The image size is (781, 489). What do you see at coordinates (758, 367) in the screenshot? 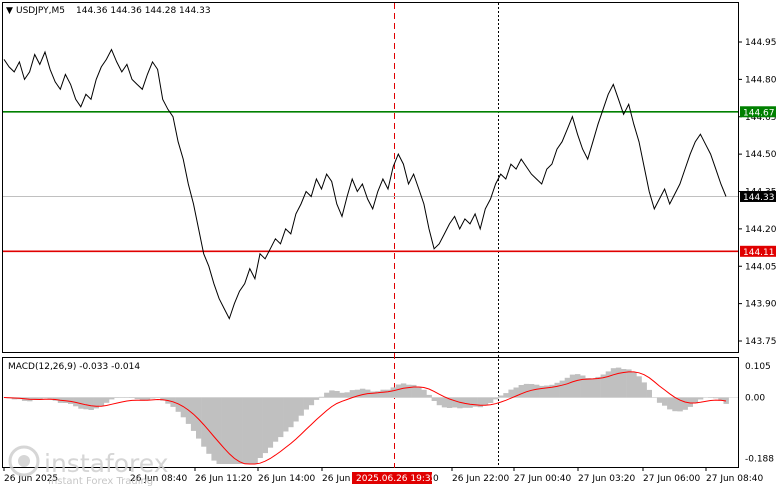
I see `macd-axis-label: 0.105` at bounding box center [758, 367].